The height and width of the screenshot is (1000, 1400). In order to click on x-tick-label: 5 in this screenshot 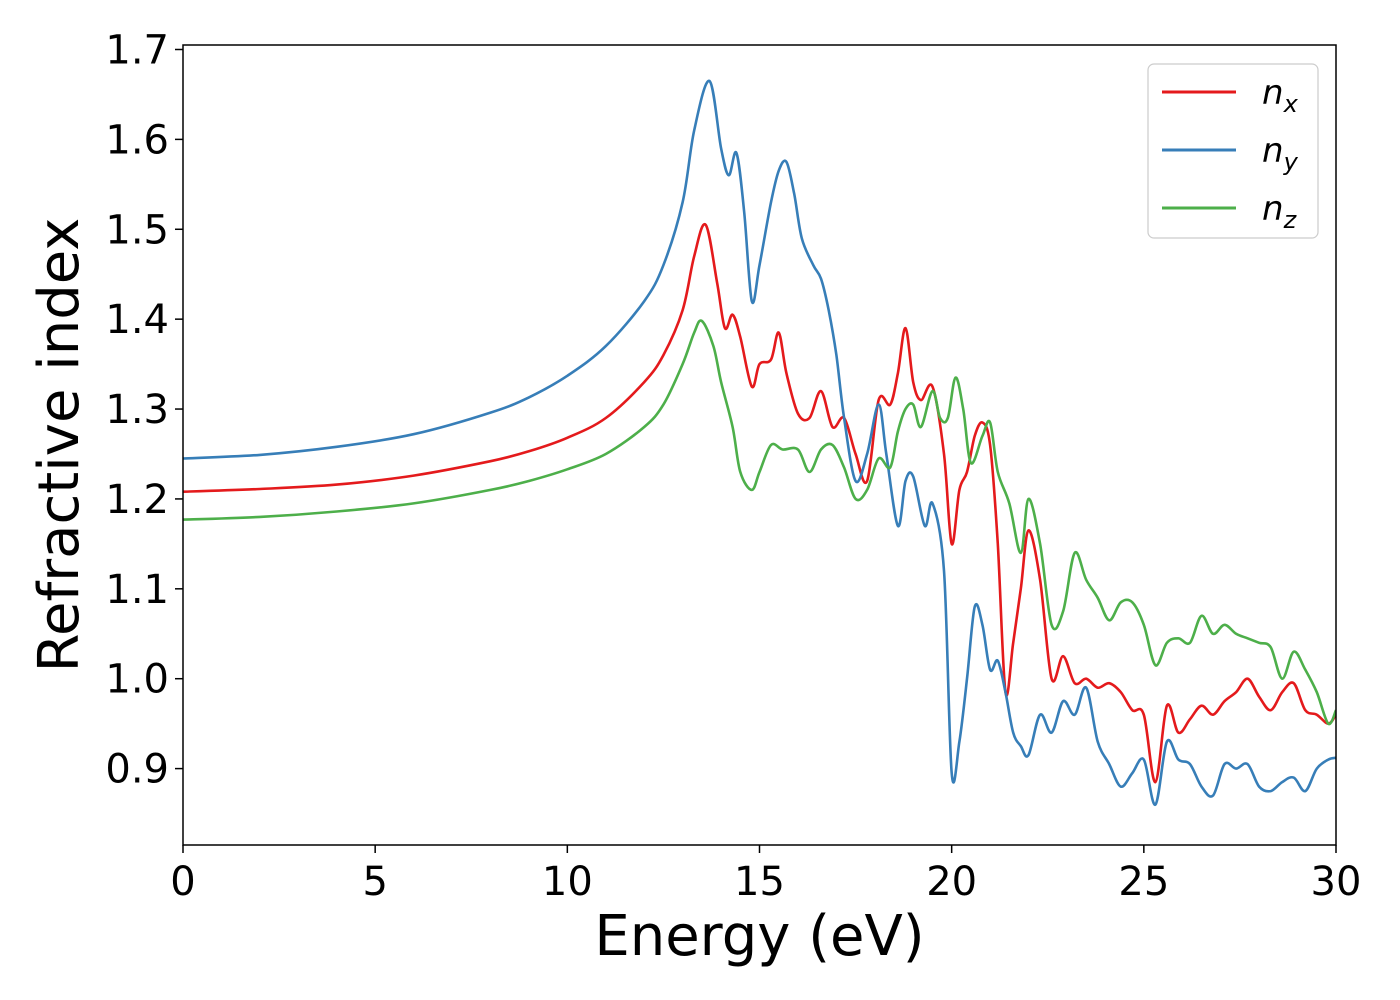, I will do `click(374, 882)`.